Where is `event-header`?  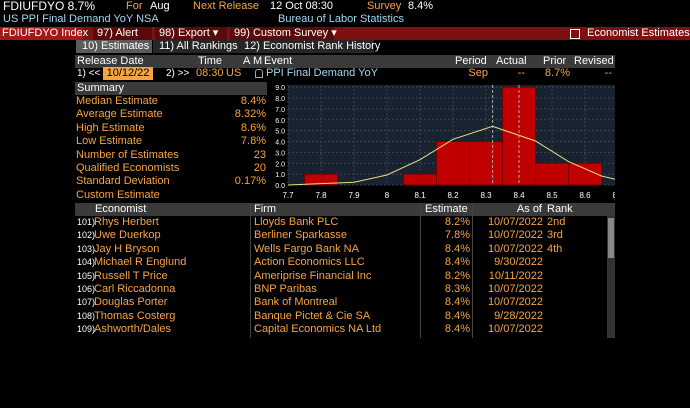 event-header is located at coordinates (345, 61).